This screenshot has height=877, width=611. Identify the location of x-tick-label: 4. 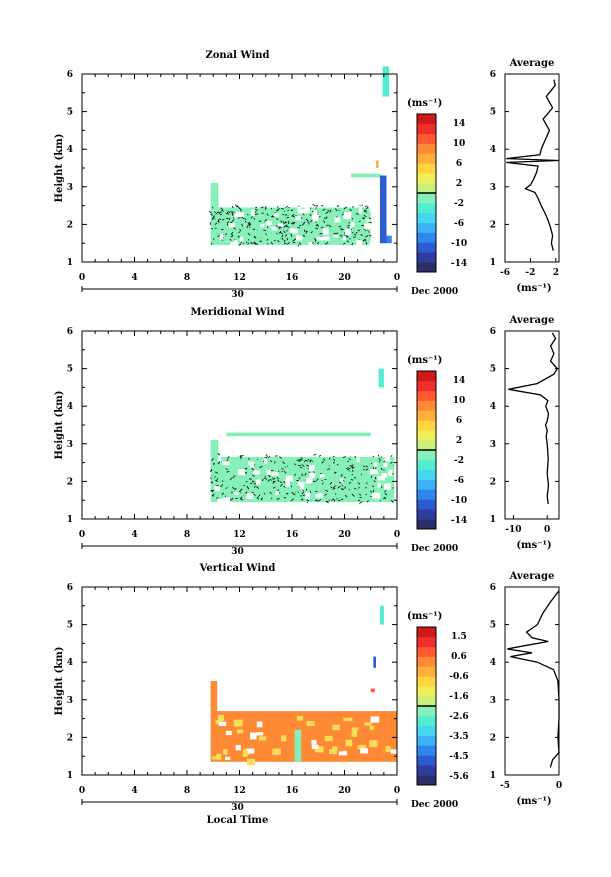
(134, 535).